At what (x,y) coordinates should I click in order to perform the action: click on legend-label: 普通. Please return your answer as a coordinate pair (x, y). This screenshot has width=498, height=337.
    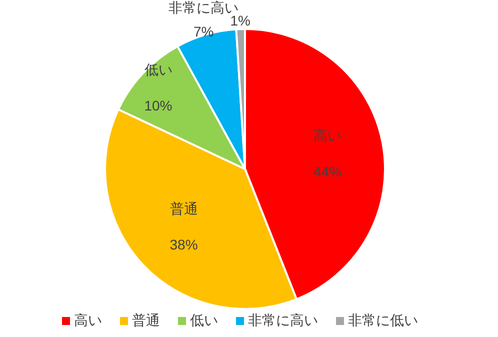
    Looking at the image, I should click on (146, 320).